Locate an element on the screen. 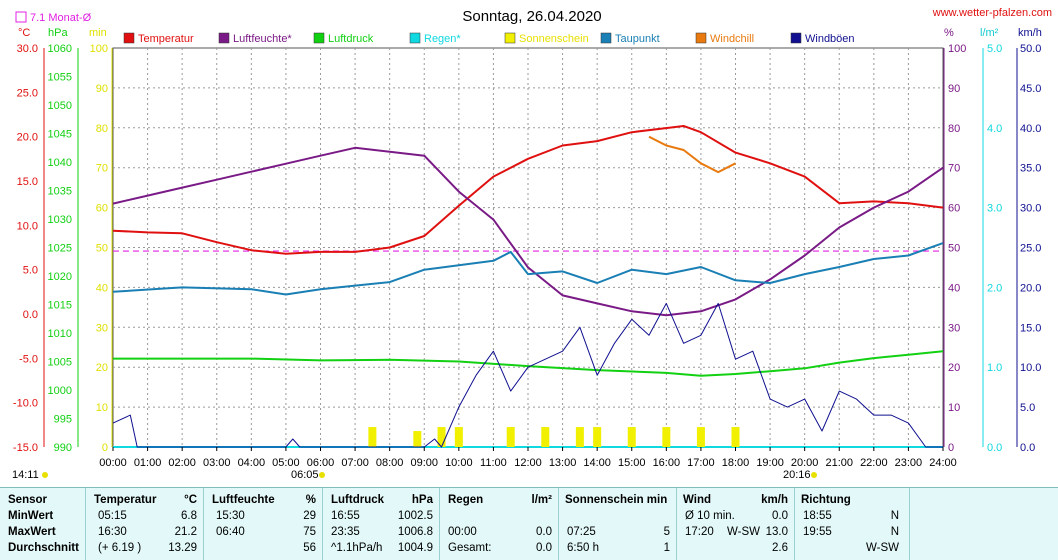  stats-cell: 13.0 is located at coordinates (776, 532).